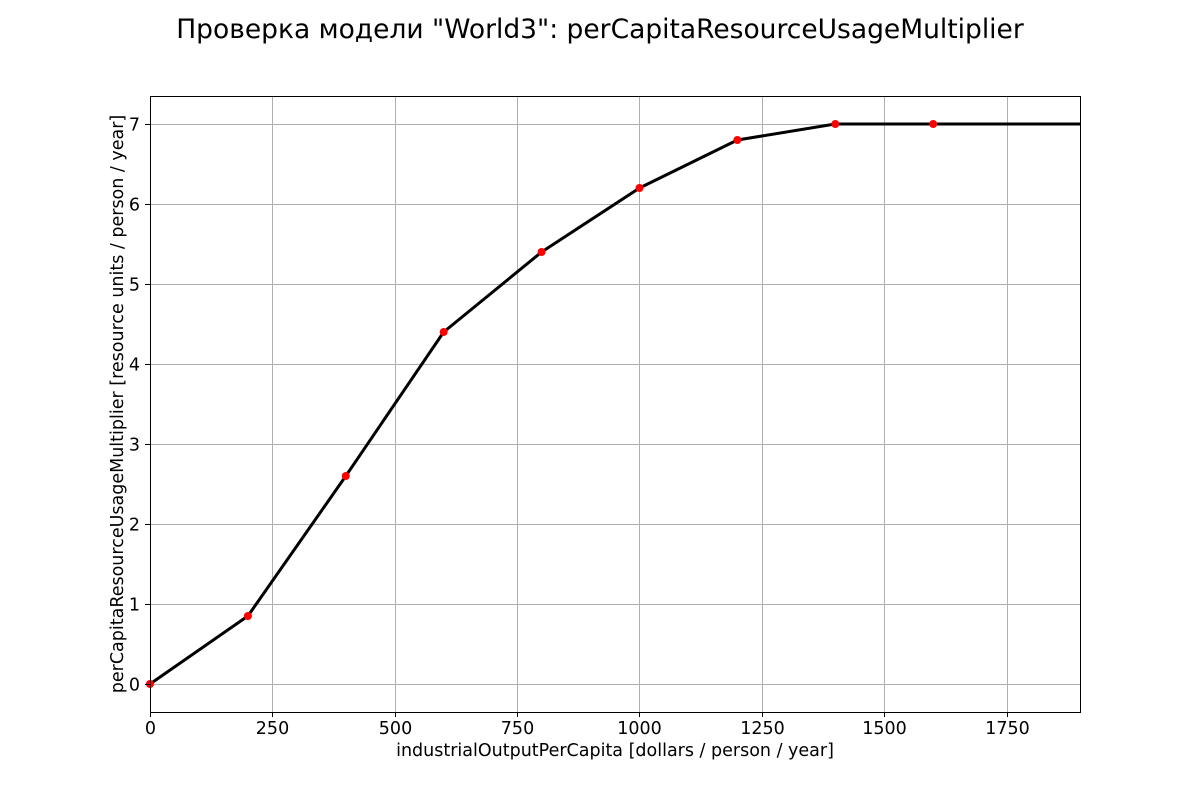 The image size is (1200, 800). What do you see at coordinates (517, 729) in the screenshot?
I see `x-tick-label: 750` at bounding box center [517, 729].